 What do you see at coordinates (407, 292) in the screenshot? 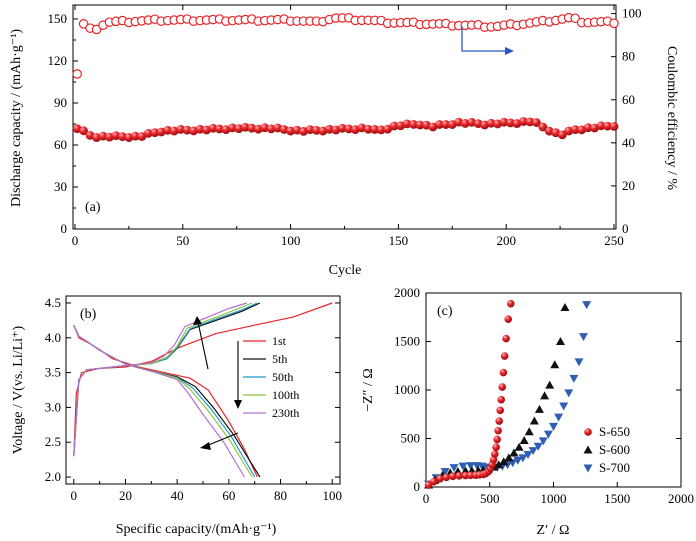
I see `y-tick-label: 2000` at bounding box center [407, 292].